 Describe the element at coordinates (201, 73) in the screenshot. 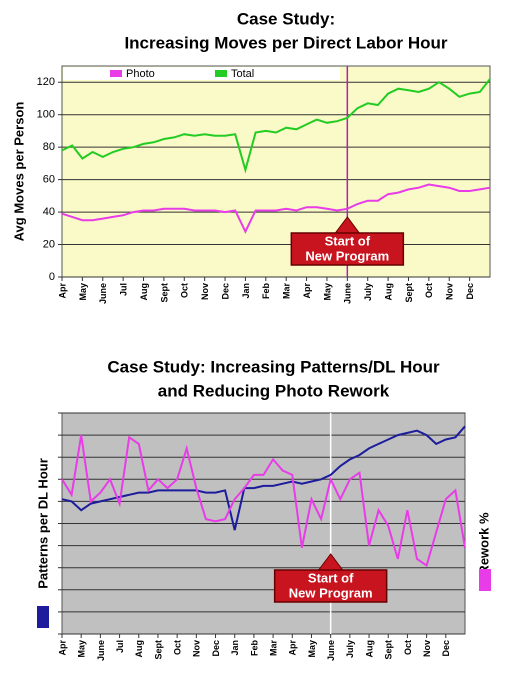

I see `legend-box` at that location.